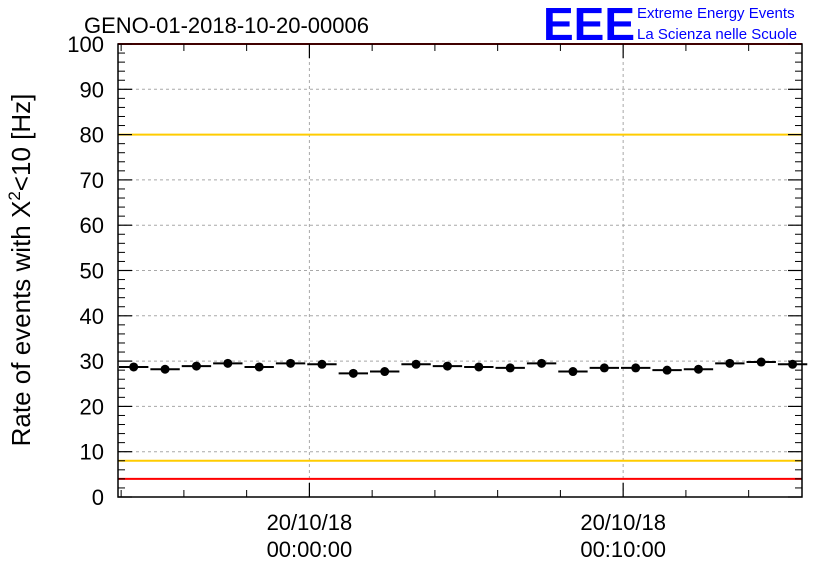  What do you see at coordinates (21, 143) in the screenshot?
I see `y-axis-title-suffix: <10 [Hz]` at bounding box center [21, 143].